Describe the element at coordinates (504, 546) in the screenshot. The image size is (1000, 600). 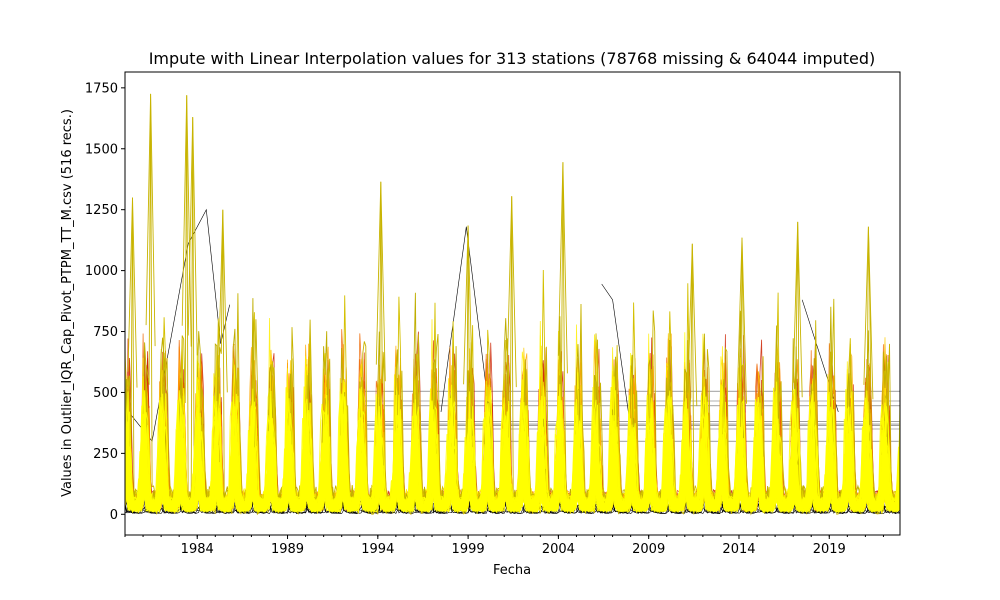
I see `x-axis: 1984 1989 1994 1999 2004 2009 2014 2019` at that location.